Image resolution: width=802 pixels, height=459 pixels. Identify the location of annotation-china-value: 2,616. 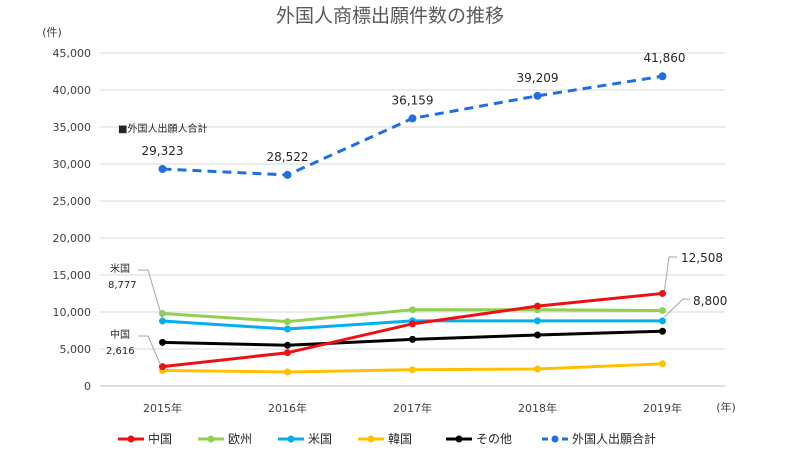
(120, 351).